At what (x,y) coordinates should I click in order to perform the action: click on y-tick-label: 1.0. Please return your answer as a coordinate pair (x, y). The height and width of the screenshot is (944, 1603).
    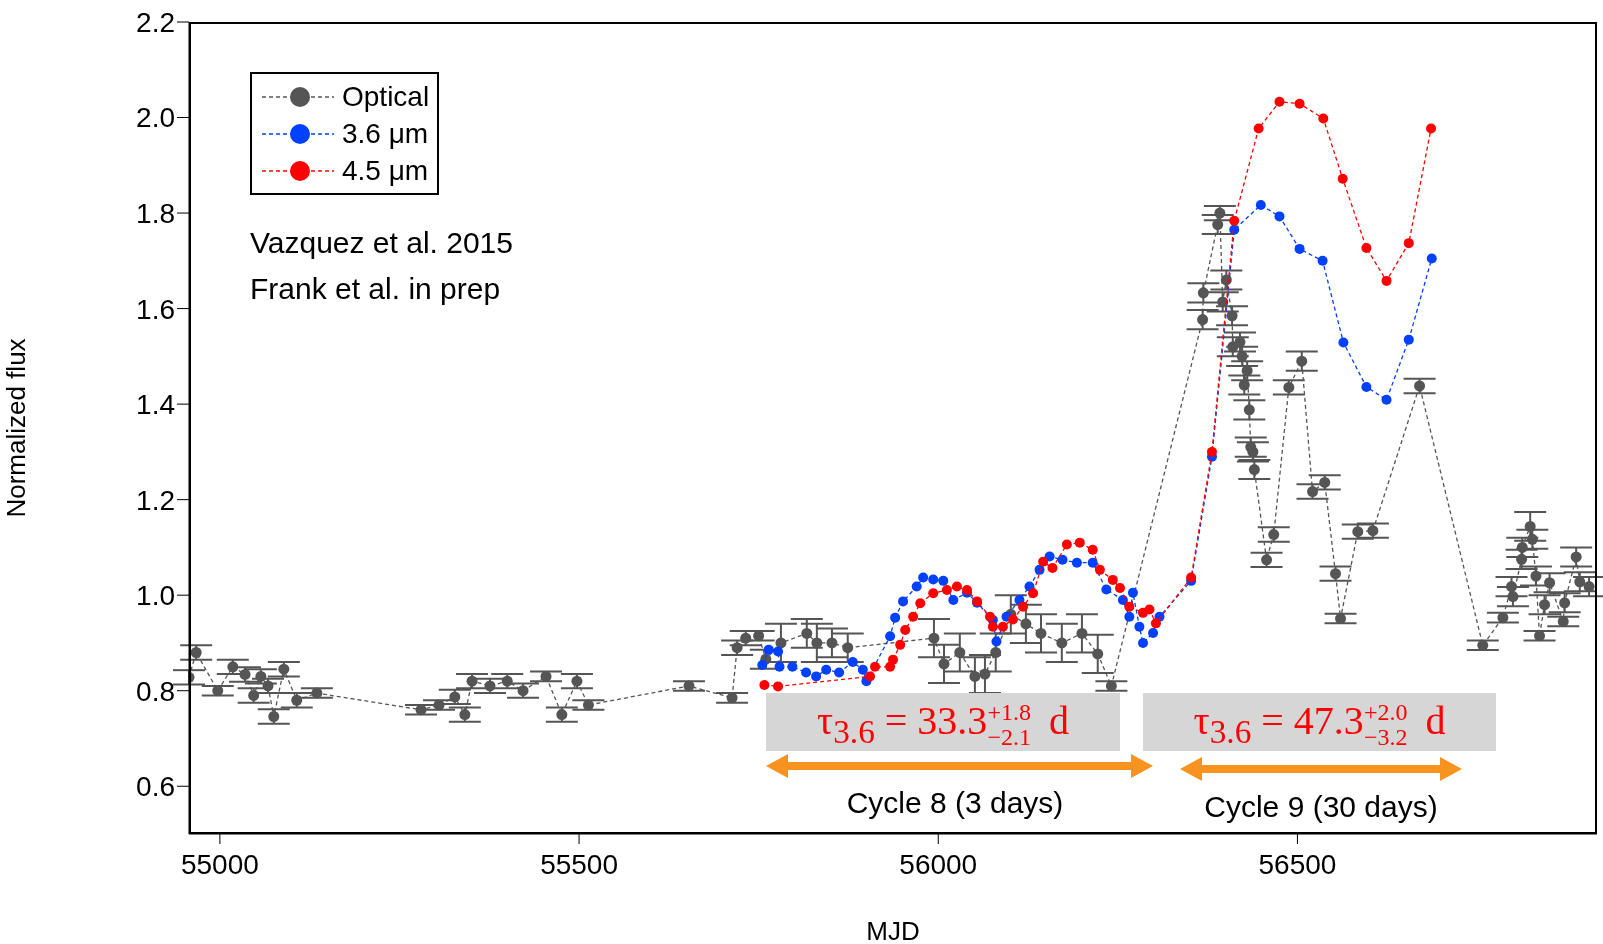
    Looking at the image, I should click on (155, 596).